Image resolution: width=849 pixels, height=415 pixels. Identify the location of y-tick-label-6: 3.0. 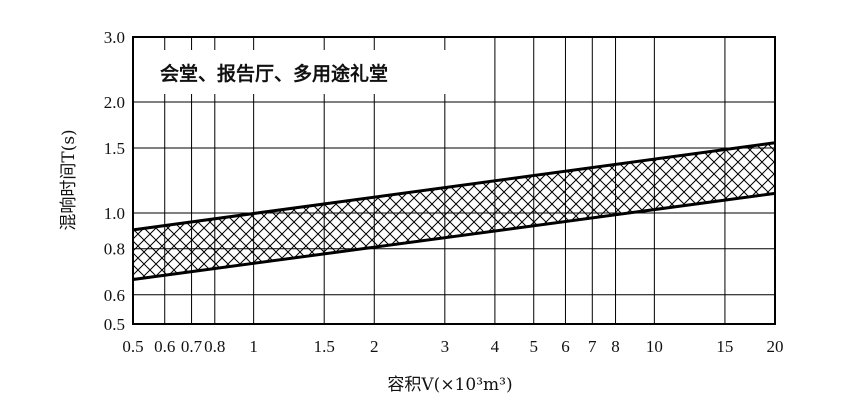
(114, 37).